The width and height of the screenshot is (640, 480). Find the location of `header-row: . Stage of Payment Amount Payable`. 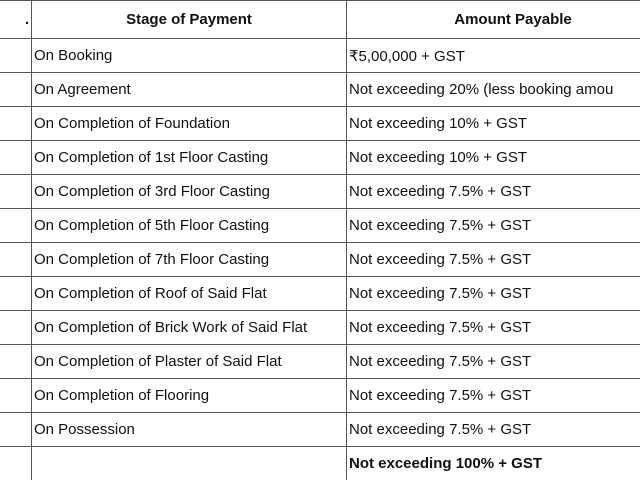

header-row: . Stage of Payment Amount Payable is located at coordinates (320, 19).